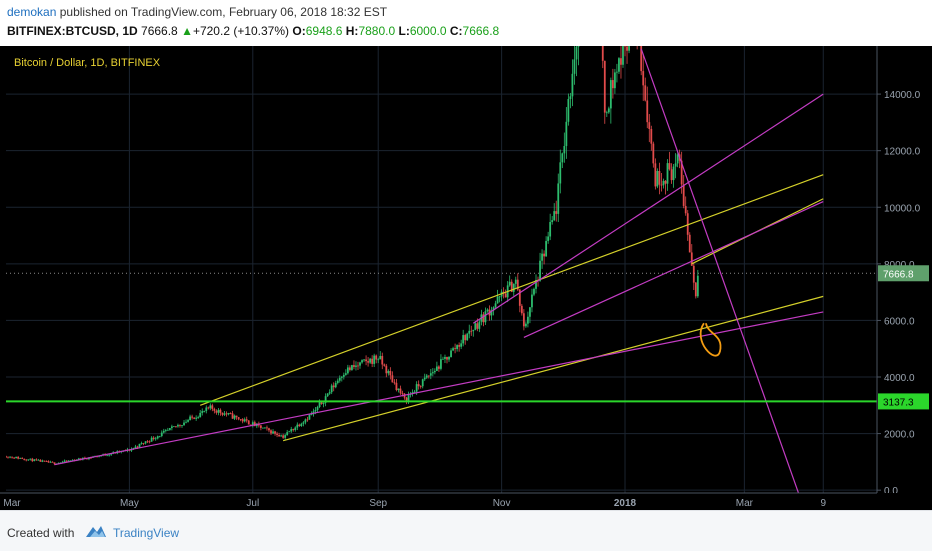  Describe the element at coordinates (31, 12) in the screenshot. I see `author-link: demokan` at that location.